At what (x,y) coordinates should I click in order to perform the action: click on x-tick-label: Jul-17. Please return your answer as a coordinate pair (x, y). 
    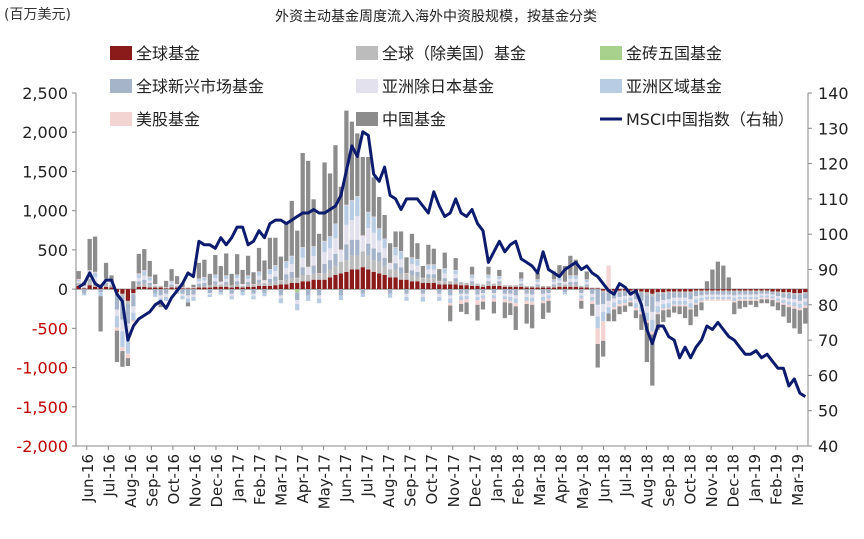
    Looking at the image, I should click on (368, 476).